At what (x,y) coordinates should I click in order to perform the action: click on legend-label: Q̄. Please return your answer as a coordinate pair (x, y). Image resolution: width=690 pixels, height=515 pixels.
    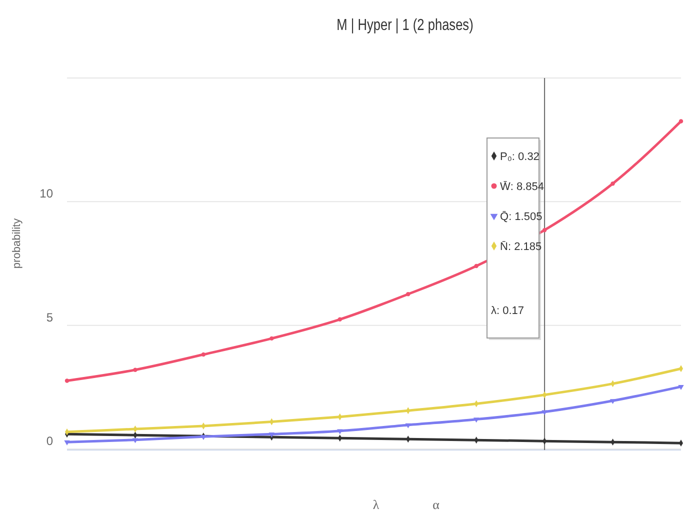
    Looking at the image, I should click on (504, 217).